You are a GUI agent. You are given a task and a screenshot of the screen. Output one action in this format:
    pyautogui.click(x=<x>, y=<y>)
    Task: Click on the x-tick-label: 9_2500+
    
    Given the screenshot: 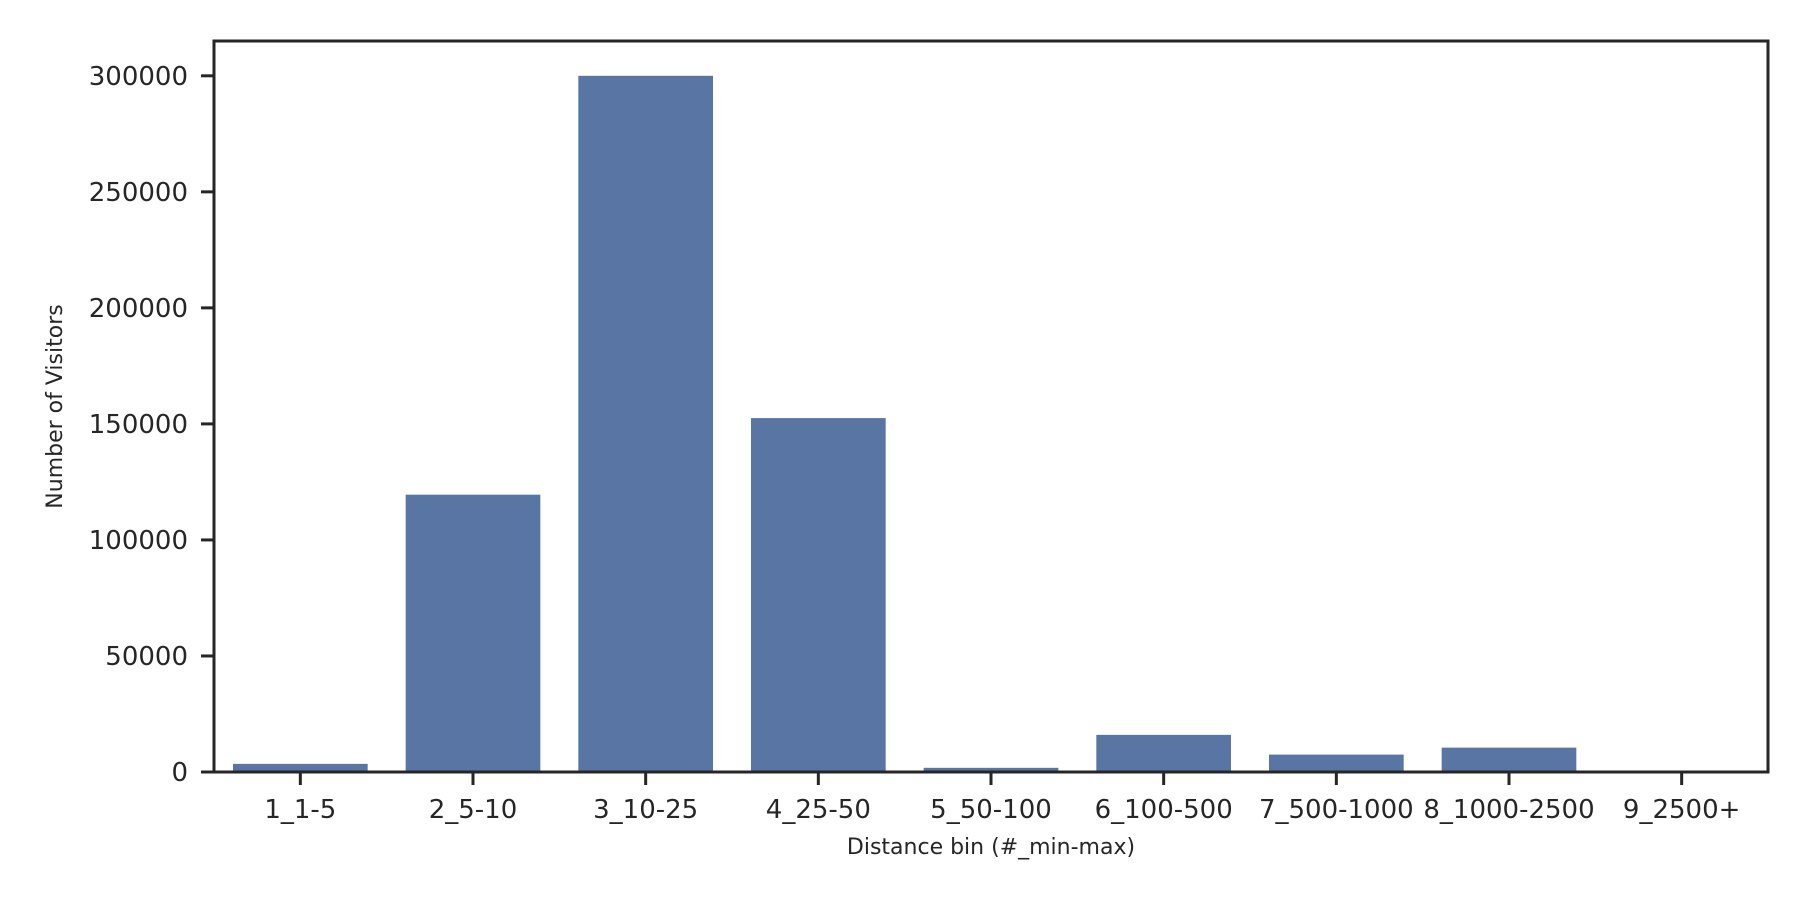 What is the action you would take?
    pyautogui.click(x=1682, y=810)
    